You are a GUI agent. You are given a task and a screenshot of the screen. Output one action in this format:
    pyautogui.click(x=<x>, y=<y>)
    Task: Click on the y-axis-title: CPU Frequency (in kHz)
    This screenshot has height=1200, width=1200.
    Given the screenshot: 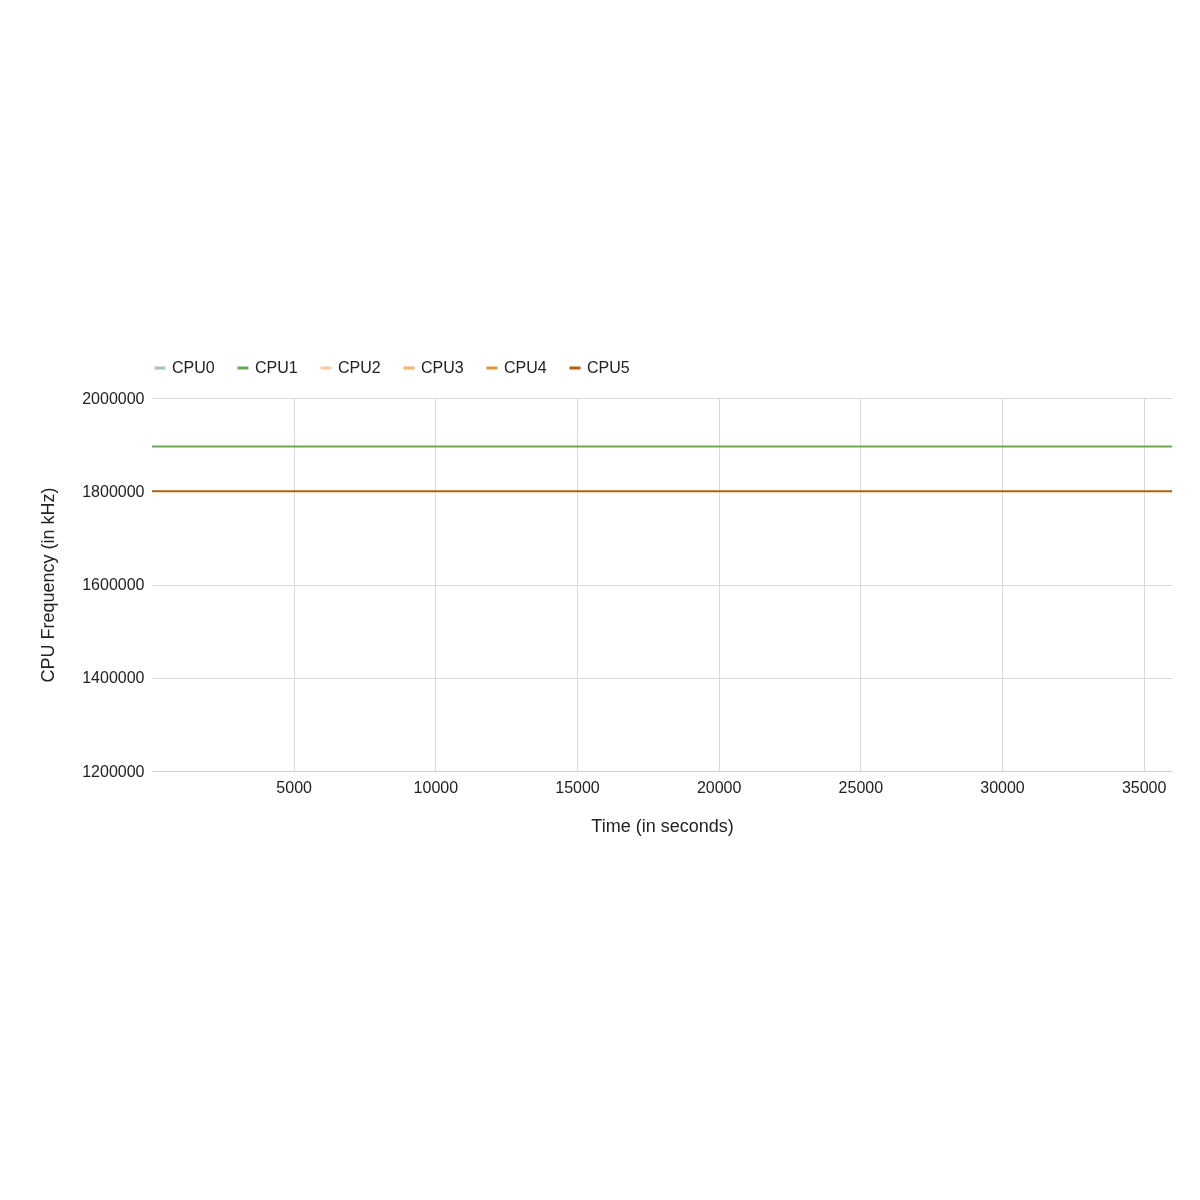 What is the action you would take?
    pyautogui.click(x=48, y=585)
    